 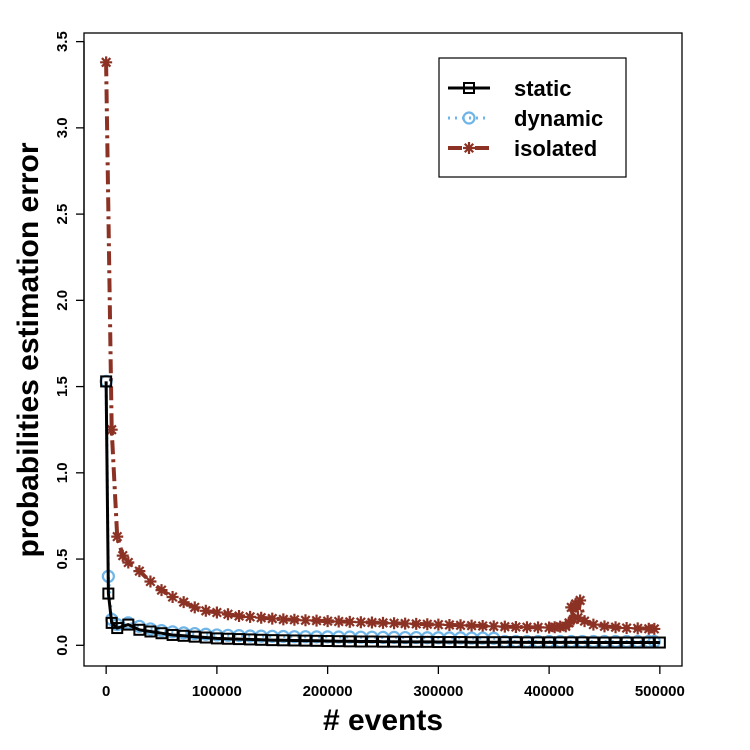 What do you see at coordinates (62, 645) in the screenshot?
I see `y-tick-label: 0.0` at bounding box center [62, 645].